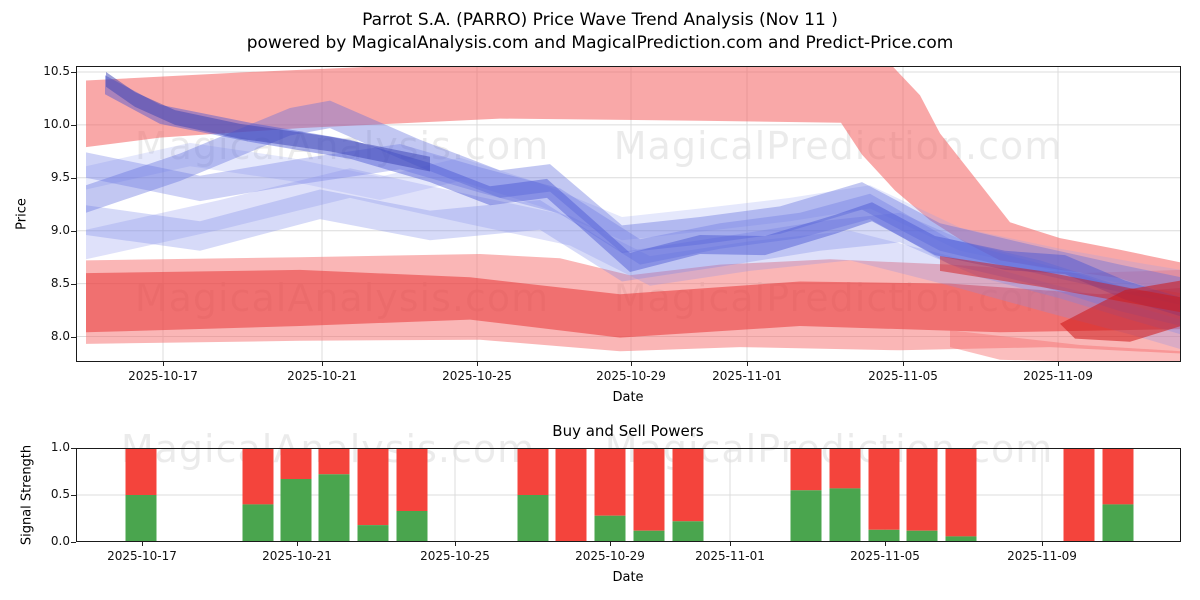  What do you see at coordinates (60, 494) in the screenshot?
I see `y-tick-label: 0.5` at bounding box center [60, 494].